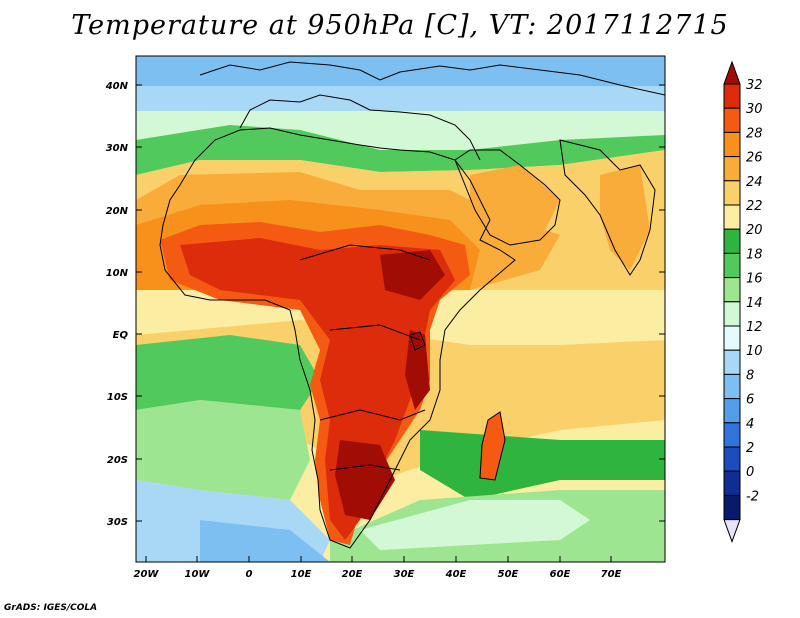 The height and width of the screenshot is (618, 800). Describe the element at coordinates (750, 400) in the screenshot. I see `colorbar-label: 6` at that location.